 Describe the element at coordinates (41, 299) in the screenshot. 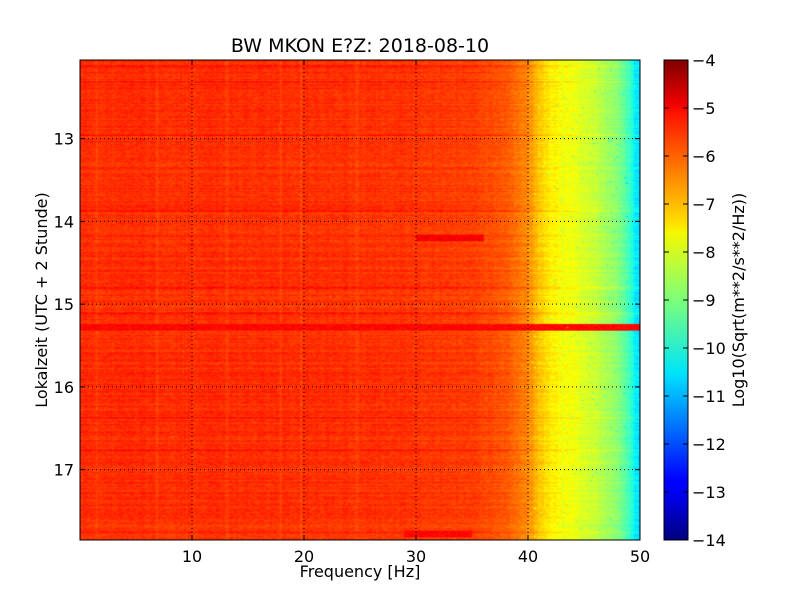

I see `y-axis-label: Lokalzeit (UTC + 2 Stunde)` at that location.